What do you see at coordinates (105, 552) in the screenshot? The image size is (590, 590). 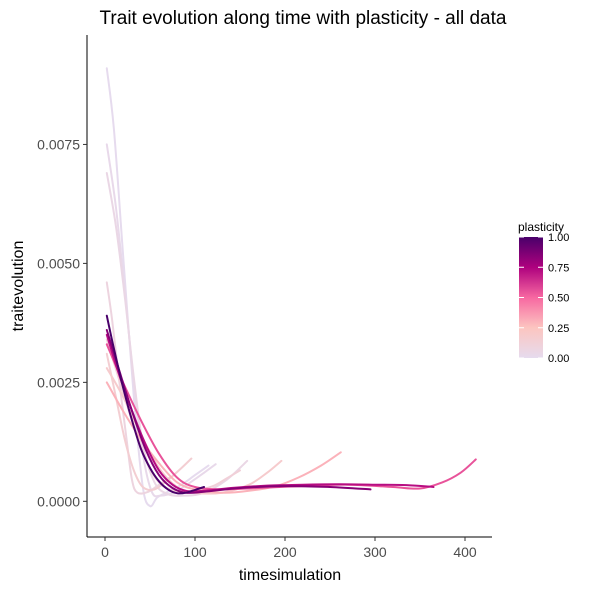 I see `x-tick-label: 0` at bounding box center [105, 552].